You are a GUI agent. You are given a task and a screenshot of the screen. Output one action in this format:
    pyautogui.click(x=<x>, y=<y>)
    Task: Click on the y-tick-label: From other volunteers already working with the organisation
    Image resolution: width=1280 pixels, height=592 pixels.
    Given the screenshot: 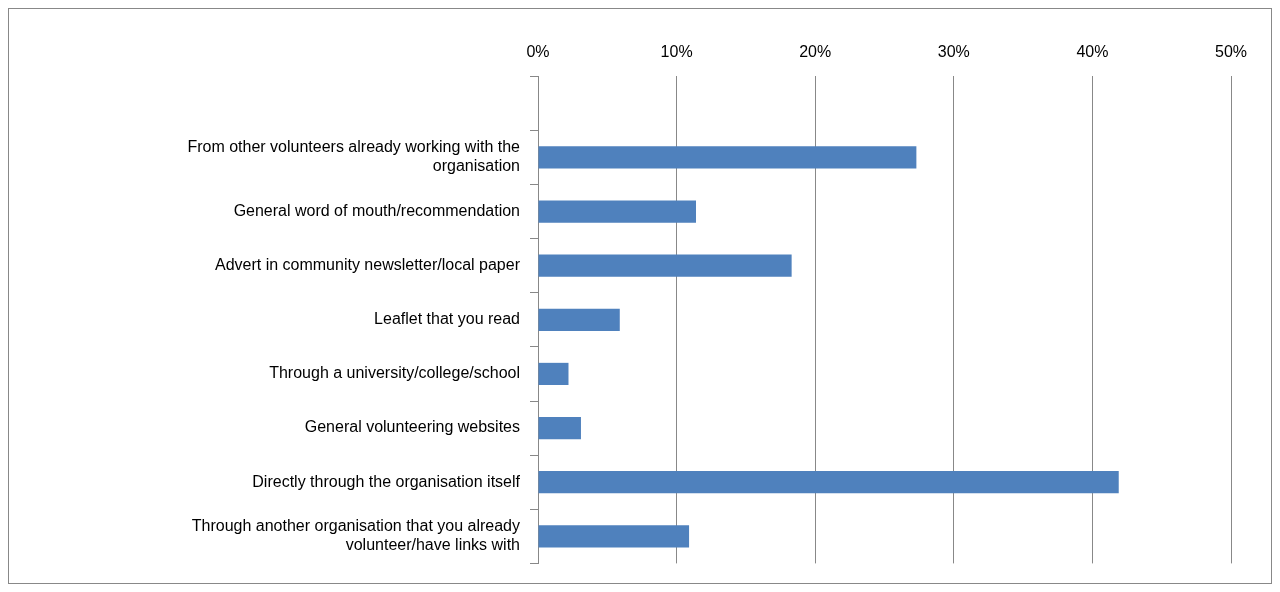 What is the action you would take?
    pyautogui.click(x=354, y=156)
    